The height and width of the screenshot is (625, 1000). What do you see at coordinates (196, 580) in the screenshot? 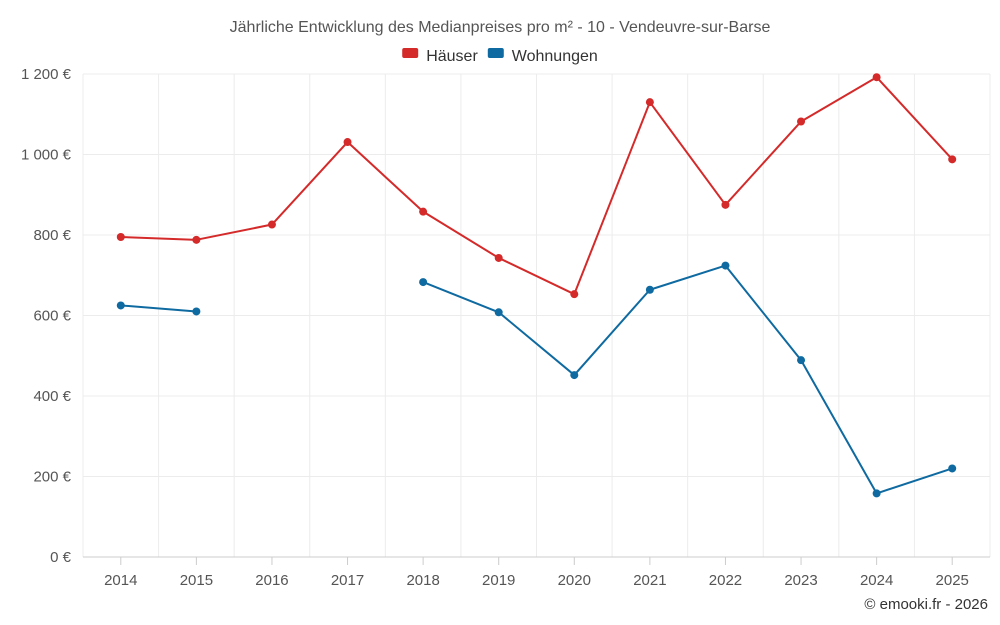
I see `x-tick-label: 2015` at bounding box center [196, 580].